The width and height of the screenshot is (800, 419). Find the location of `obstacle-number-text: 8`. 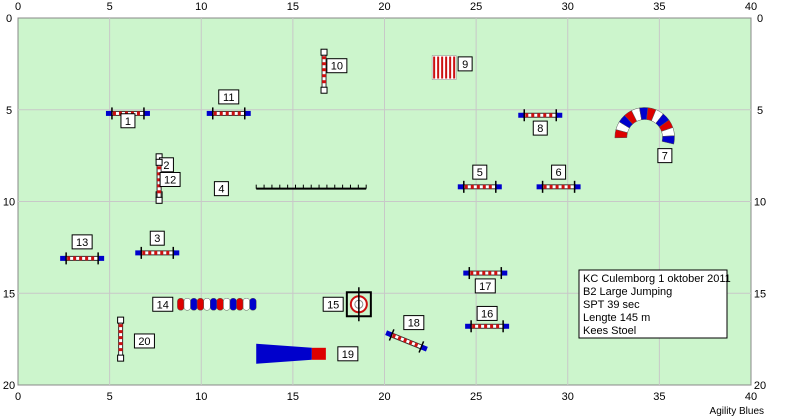

obstacle-number-text: 8 is located at coordinates (540, 129).